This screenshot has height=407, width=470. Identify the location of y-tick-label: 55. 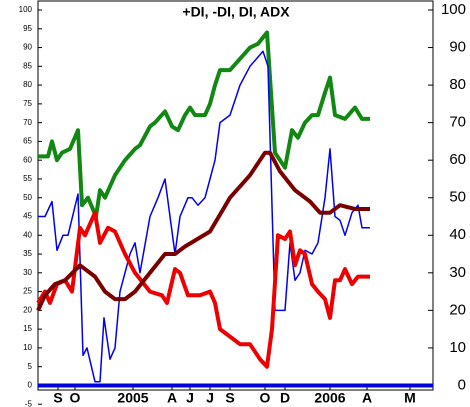
(27, 178).